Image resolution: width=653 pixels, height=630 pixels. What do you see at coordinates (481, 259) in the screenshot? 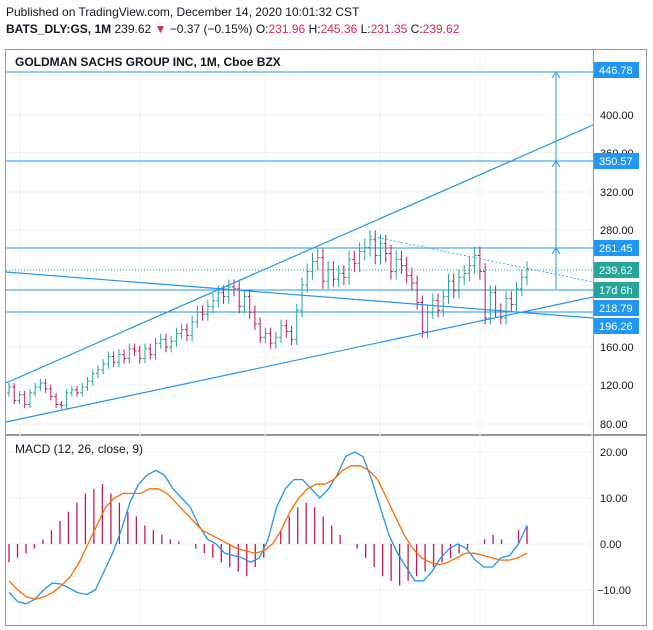
I see `dotted-trend-line` at bounding box center [481, 259].